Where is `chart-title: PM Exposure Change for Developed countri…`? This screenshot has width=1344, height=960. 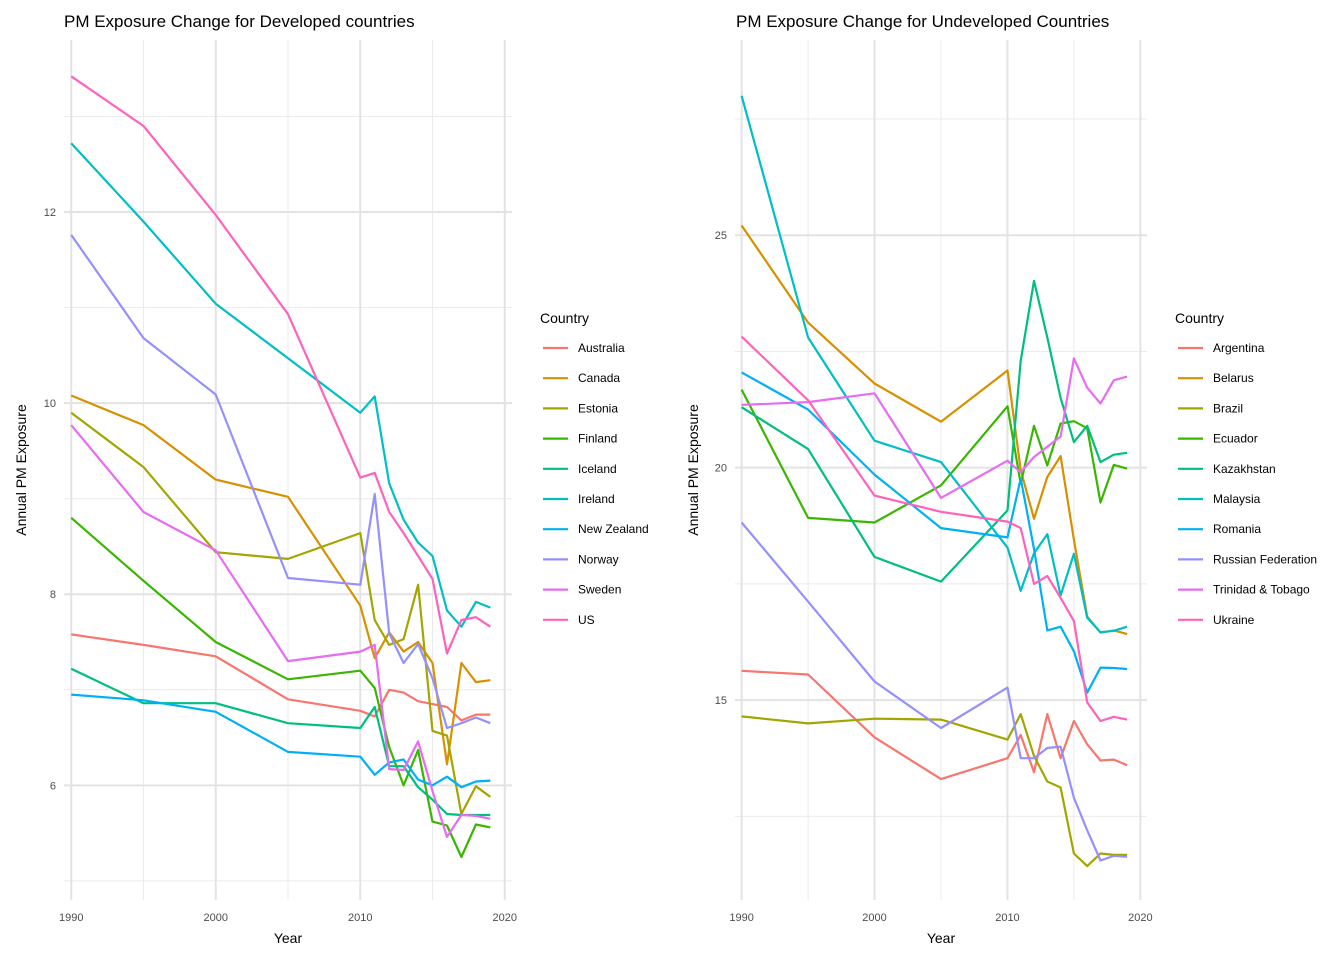 chart-title: PM Exposure Change for Developed countri… is located at coordinates (239, 21).